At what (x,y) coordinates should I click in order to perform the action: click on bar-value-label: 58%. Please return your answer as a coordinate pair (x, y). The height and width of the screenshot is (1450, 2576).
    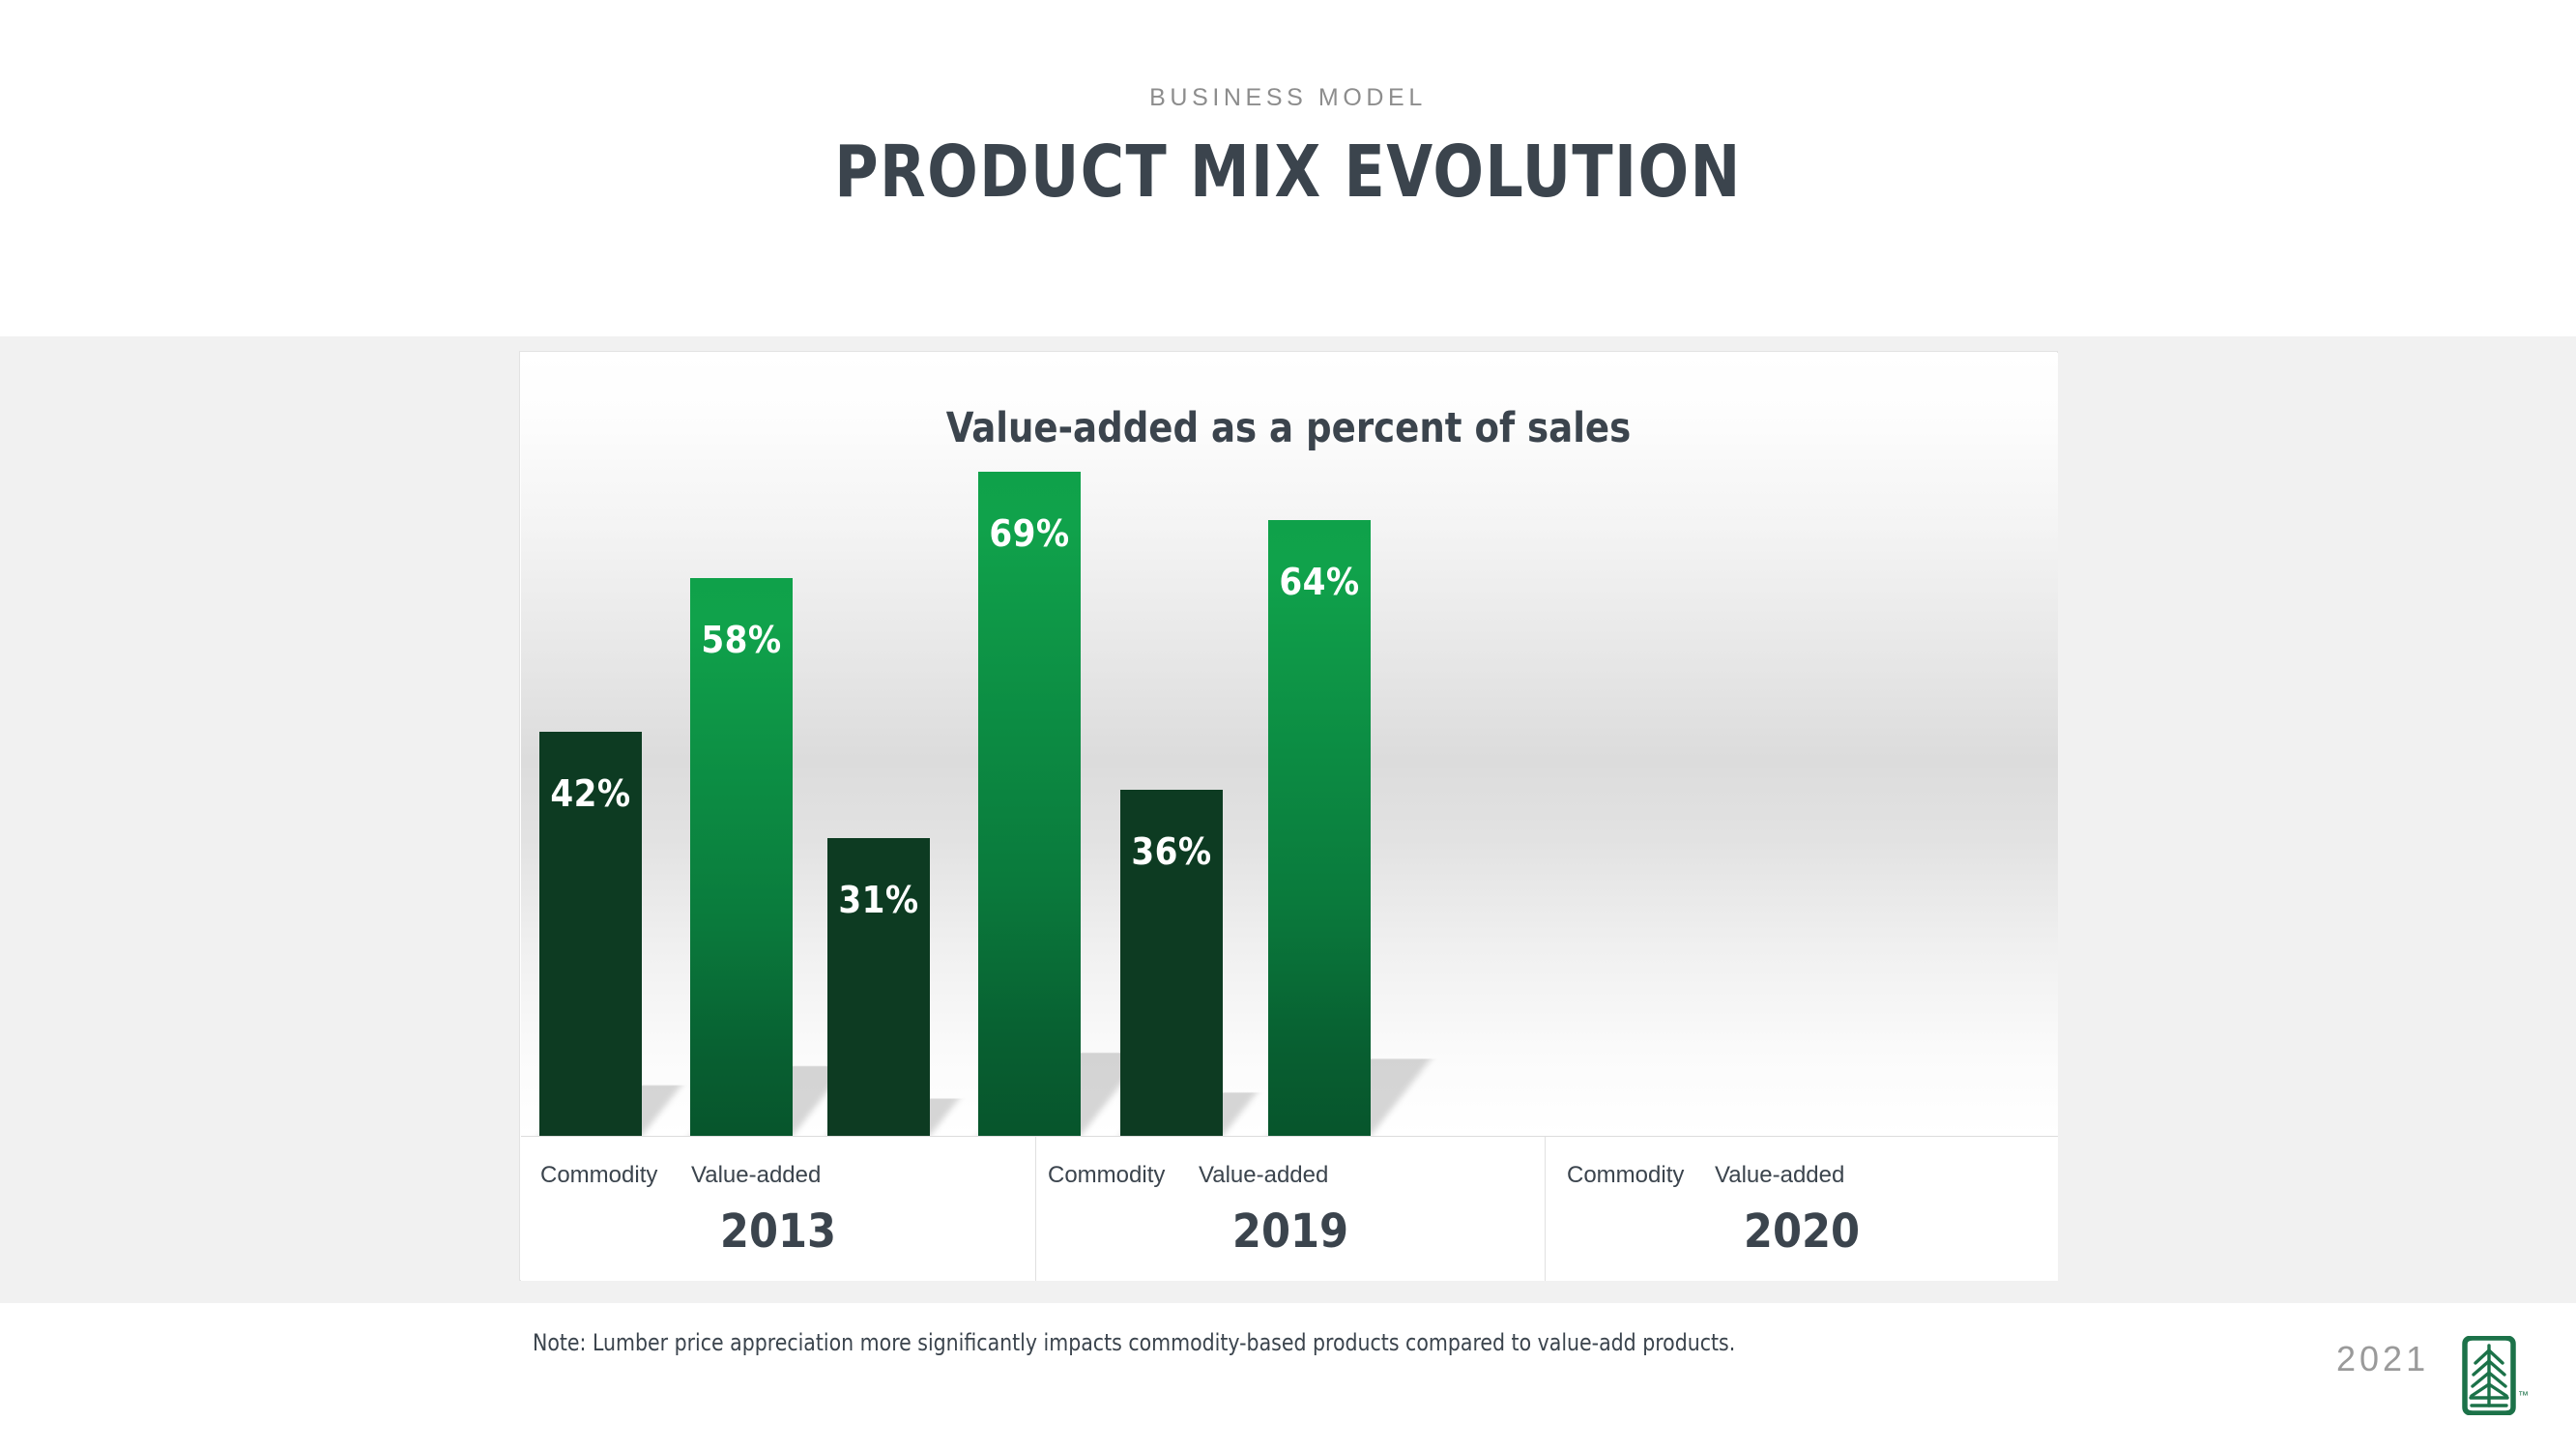
    Looking at the image, I should click on (741, 640).